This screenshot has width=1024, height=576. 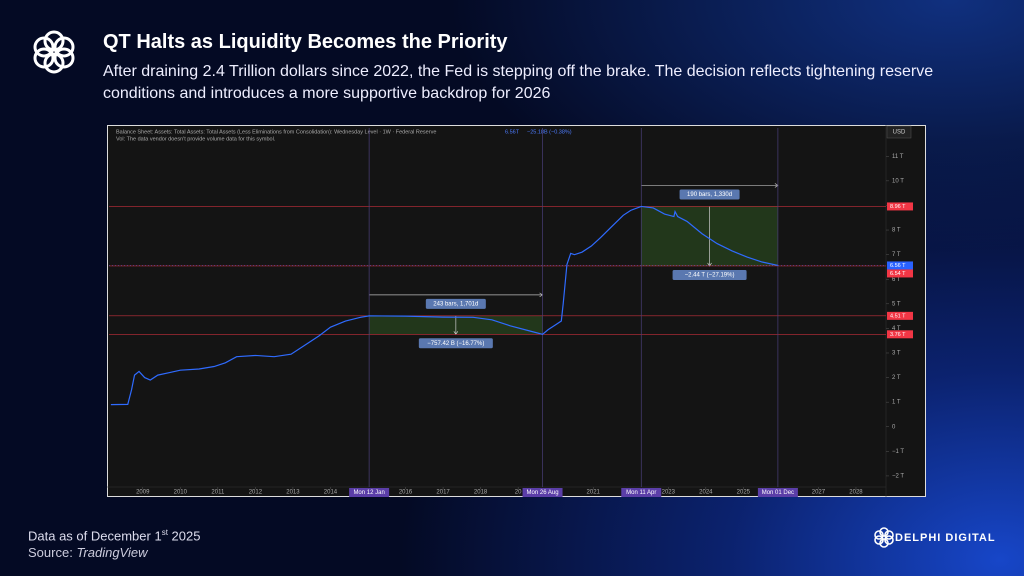 I want to click on x-tick-label: 2028, so click(x=856, y=493).